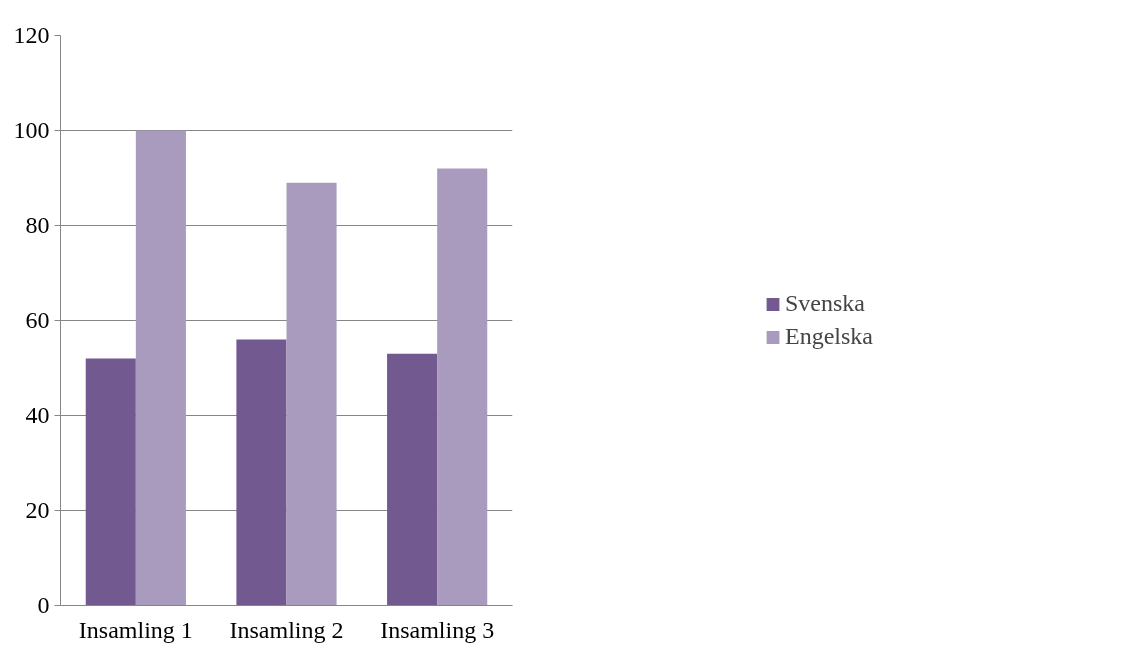 Image resolution: width=1131 pixels, height=666 pixels. I want to click on x-tick-label: Insamling 2, so click(286, 629).